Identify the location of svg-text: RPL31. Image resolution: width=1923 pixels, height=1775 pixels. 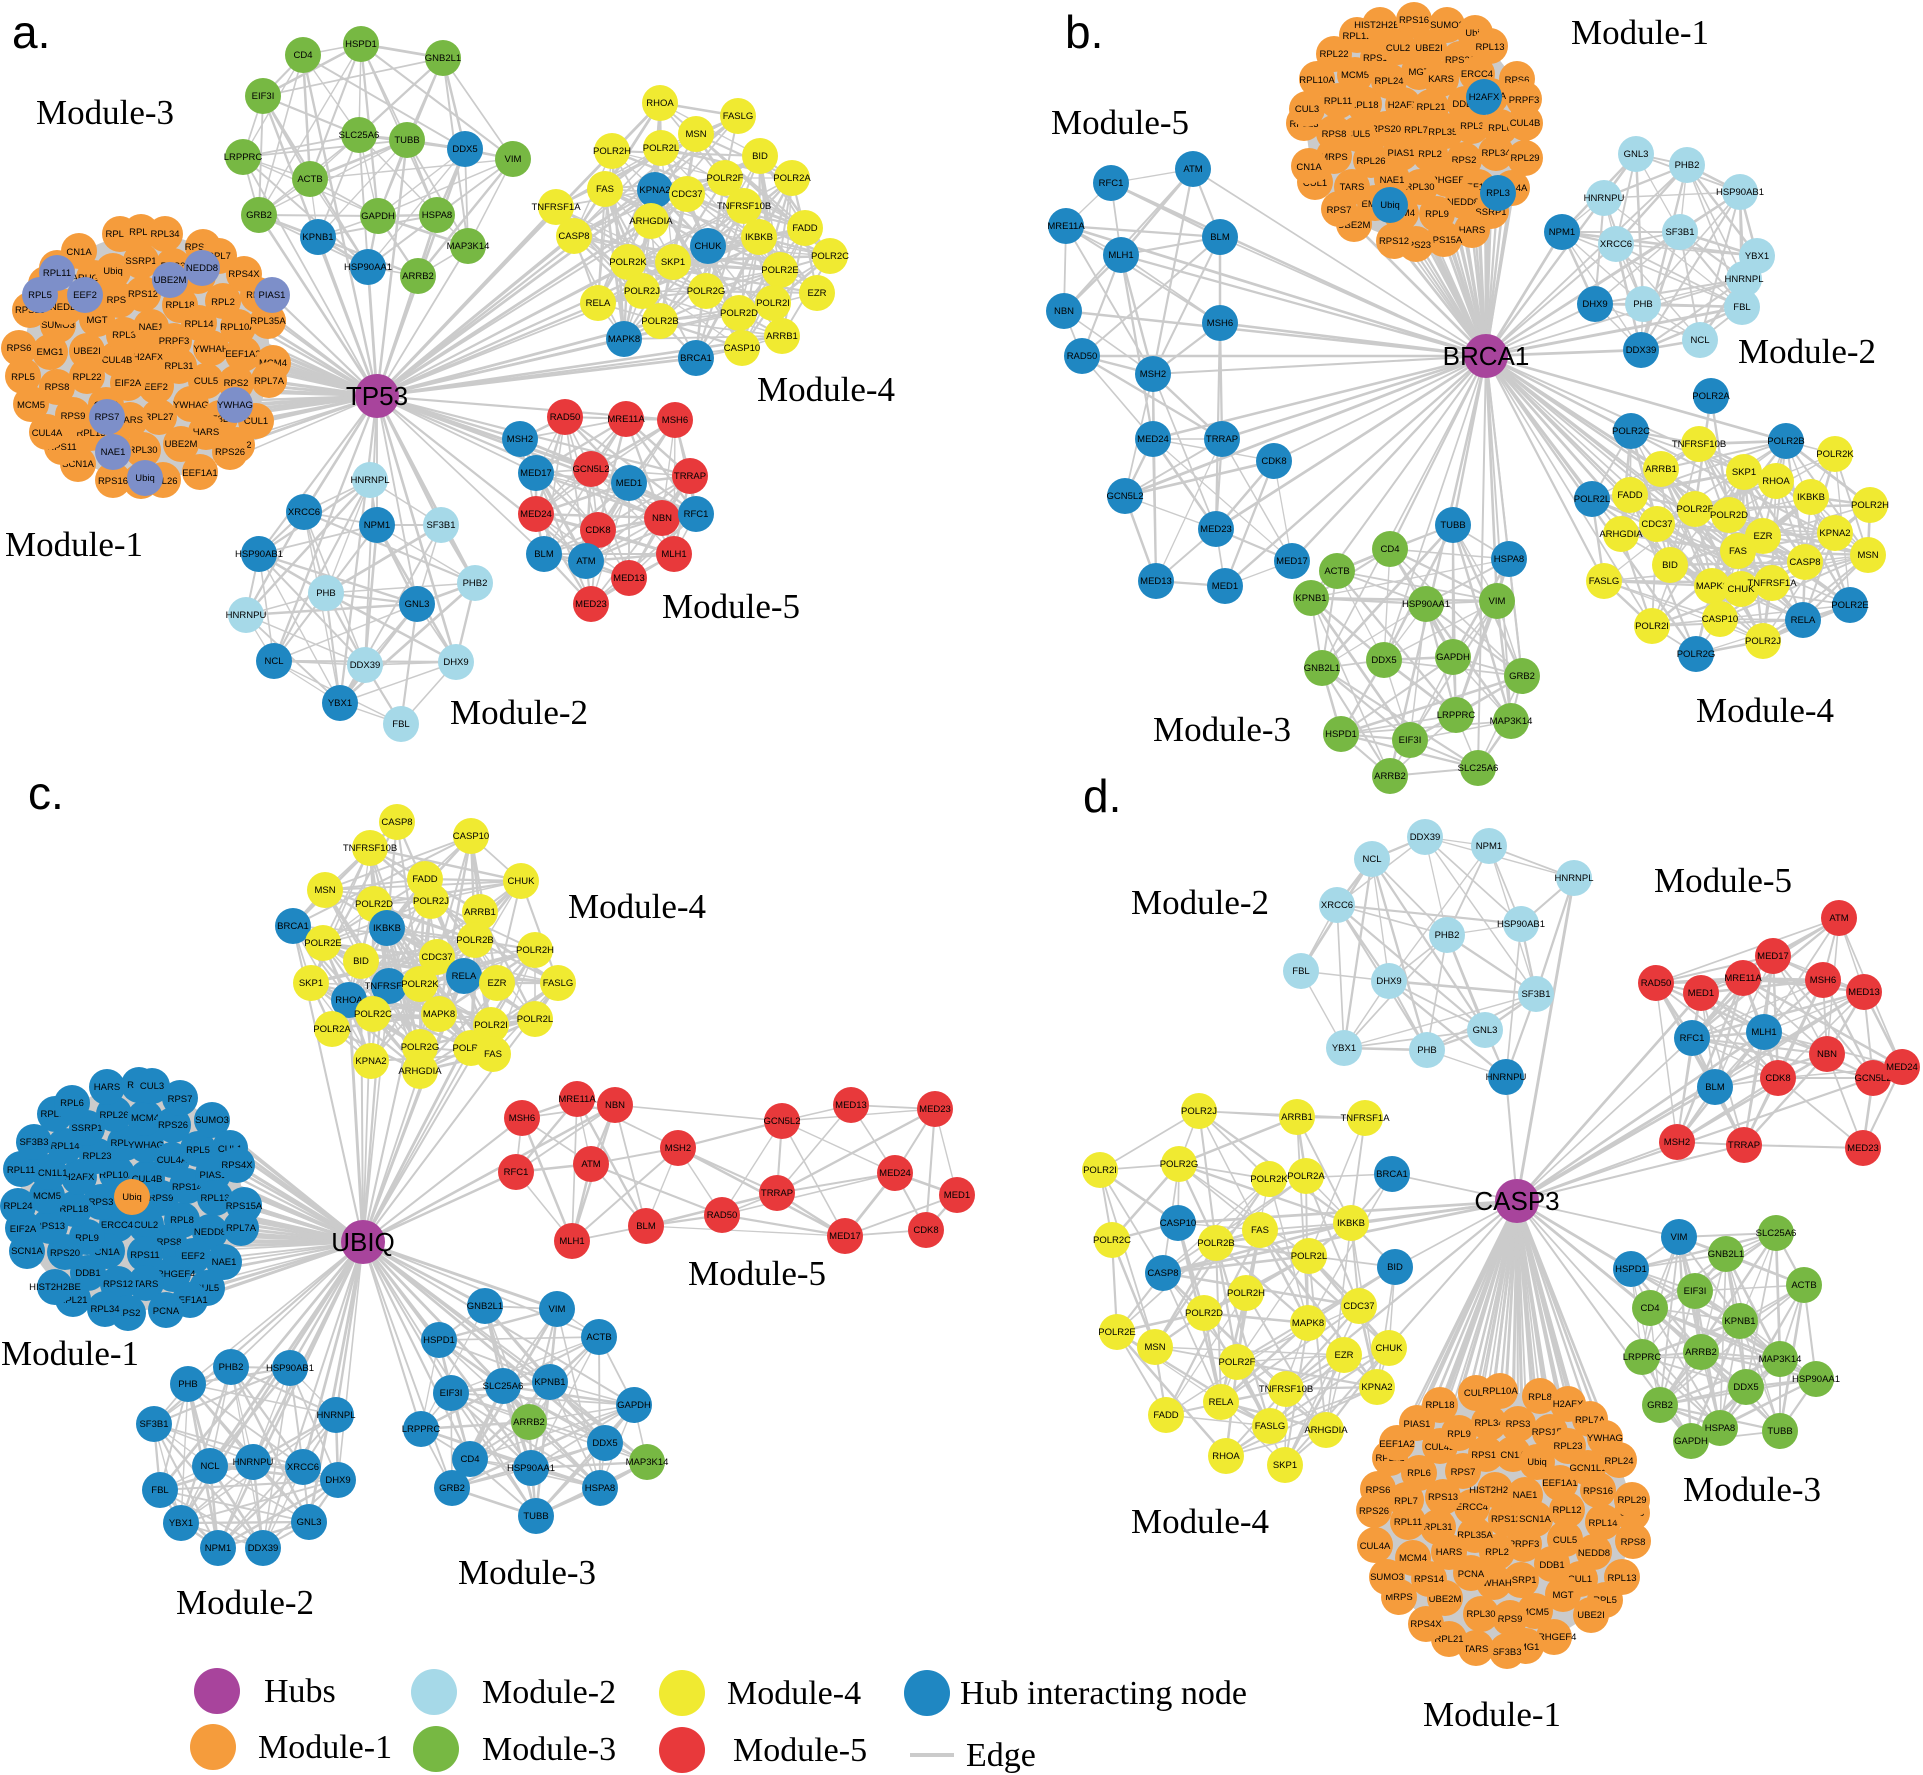
(54, 1114).